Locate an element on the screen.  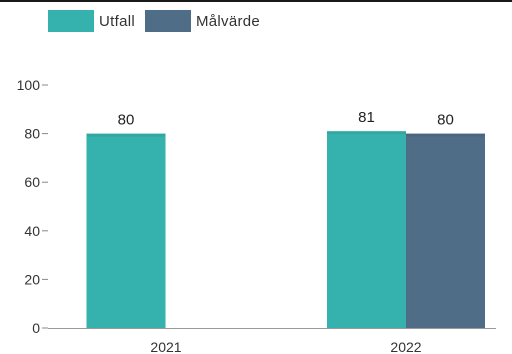
y-tick-label: 20 is located at coordinates (32, 279).